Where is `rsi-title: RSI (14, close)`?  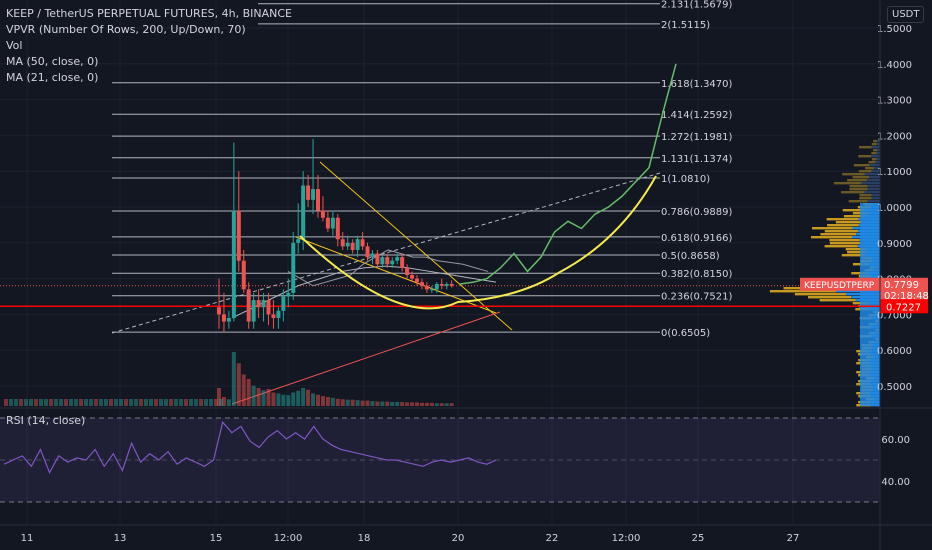
rsi-title: RSI (14, close) is located at coordinates (46, 420).